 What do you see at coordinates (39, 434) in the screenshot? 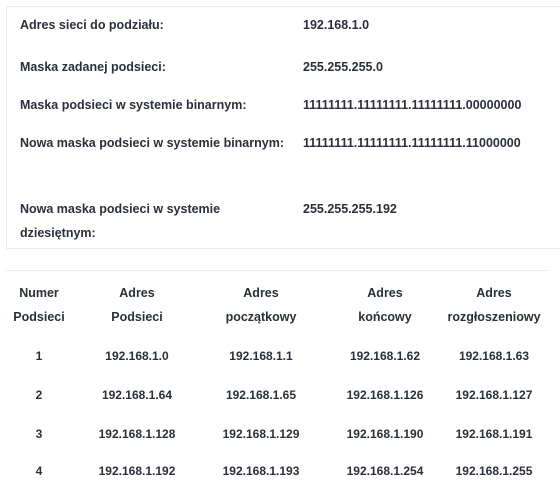
I see `table-cell: 3` at bounding box center [39, 434].